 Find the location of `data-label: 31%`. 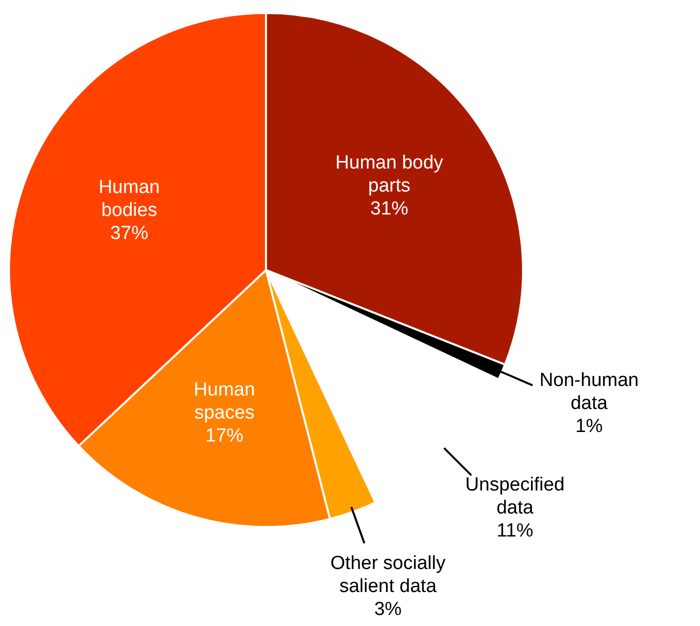

data-label: 31% is located at coordinates (389, 209).